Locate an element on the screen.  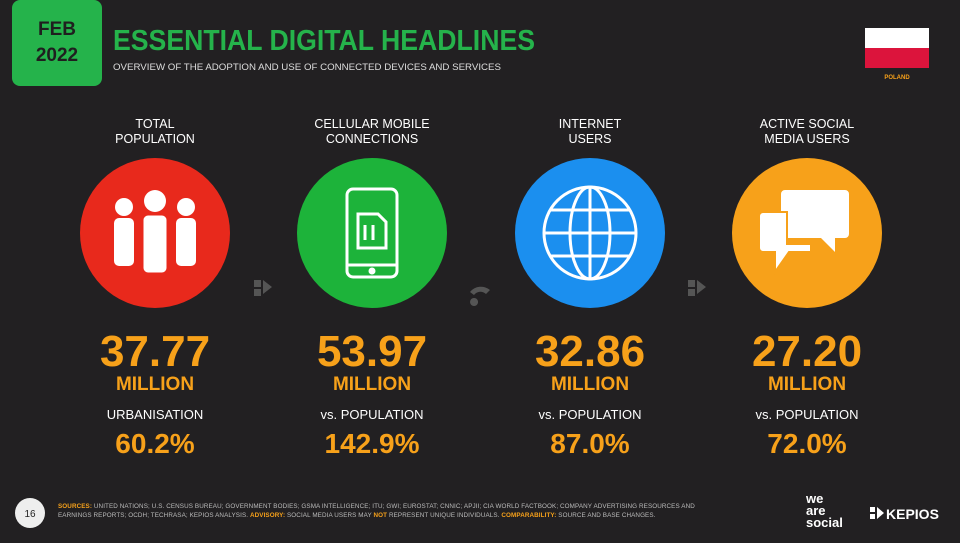
stat-value: 37.77 is located at coordinates (155, 351).